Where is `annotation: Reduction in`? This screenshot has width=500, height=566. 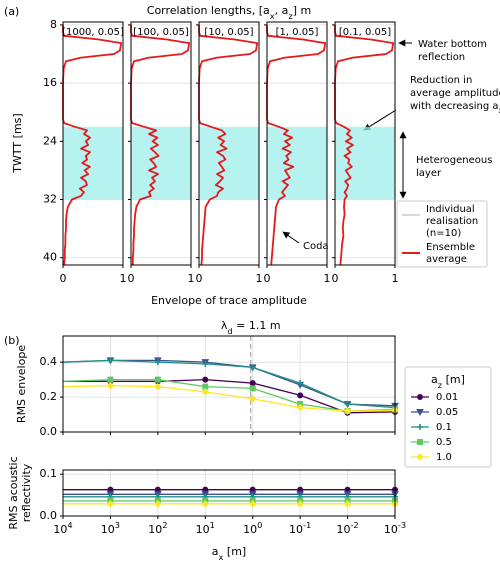 annotation: Reduction in is located at coordinates (441, 80).